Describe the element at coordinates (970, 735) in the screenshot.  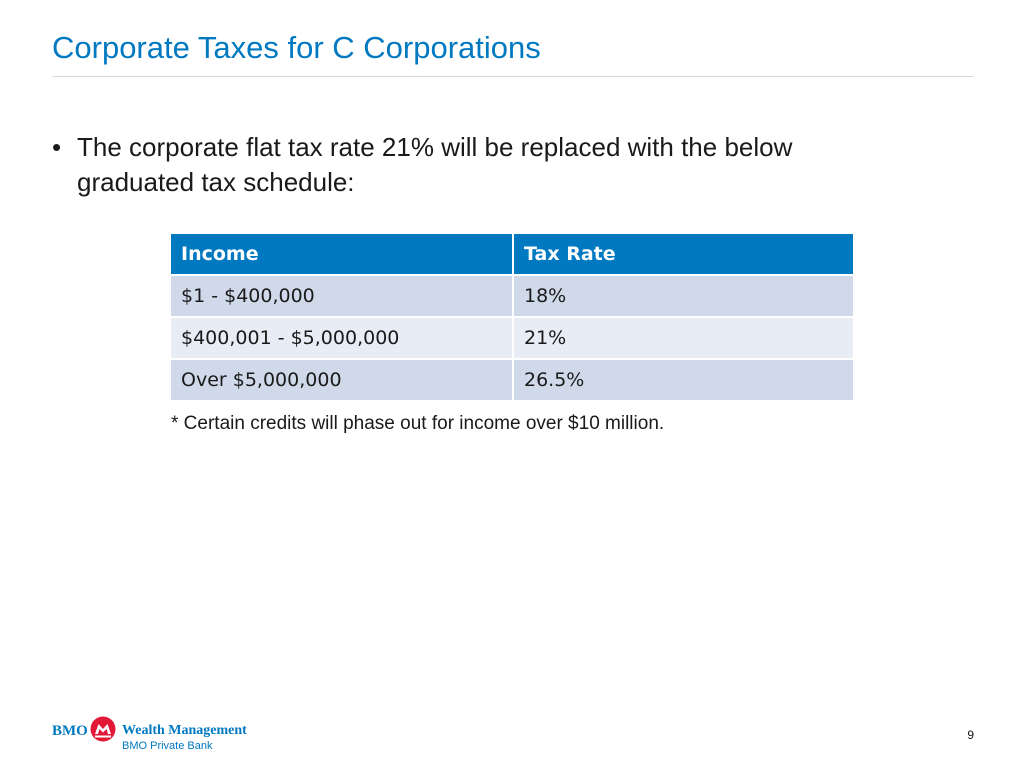
I see `page-number: 9` at that location.